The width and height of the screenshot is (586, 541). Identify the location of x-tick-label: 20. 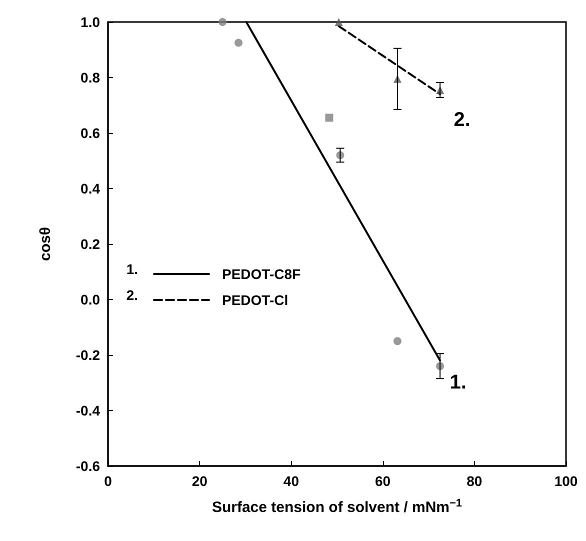
(200, 481).